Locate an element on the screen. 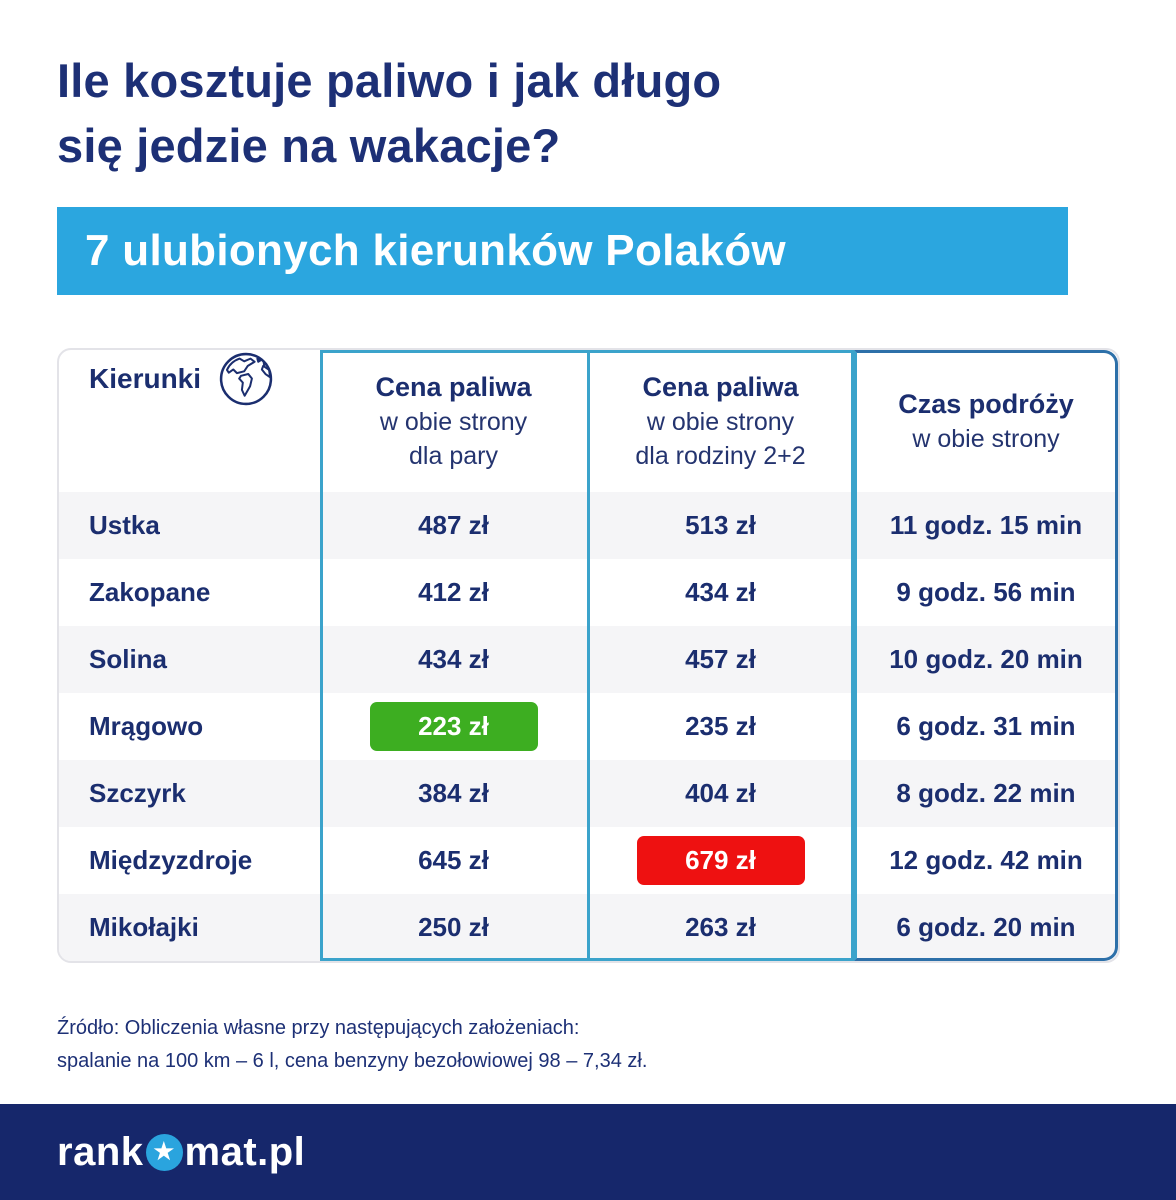 This screenshot has width=1176, height=1200. star-icon: ★ is located at coordinates (164, 1152).